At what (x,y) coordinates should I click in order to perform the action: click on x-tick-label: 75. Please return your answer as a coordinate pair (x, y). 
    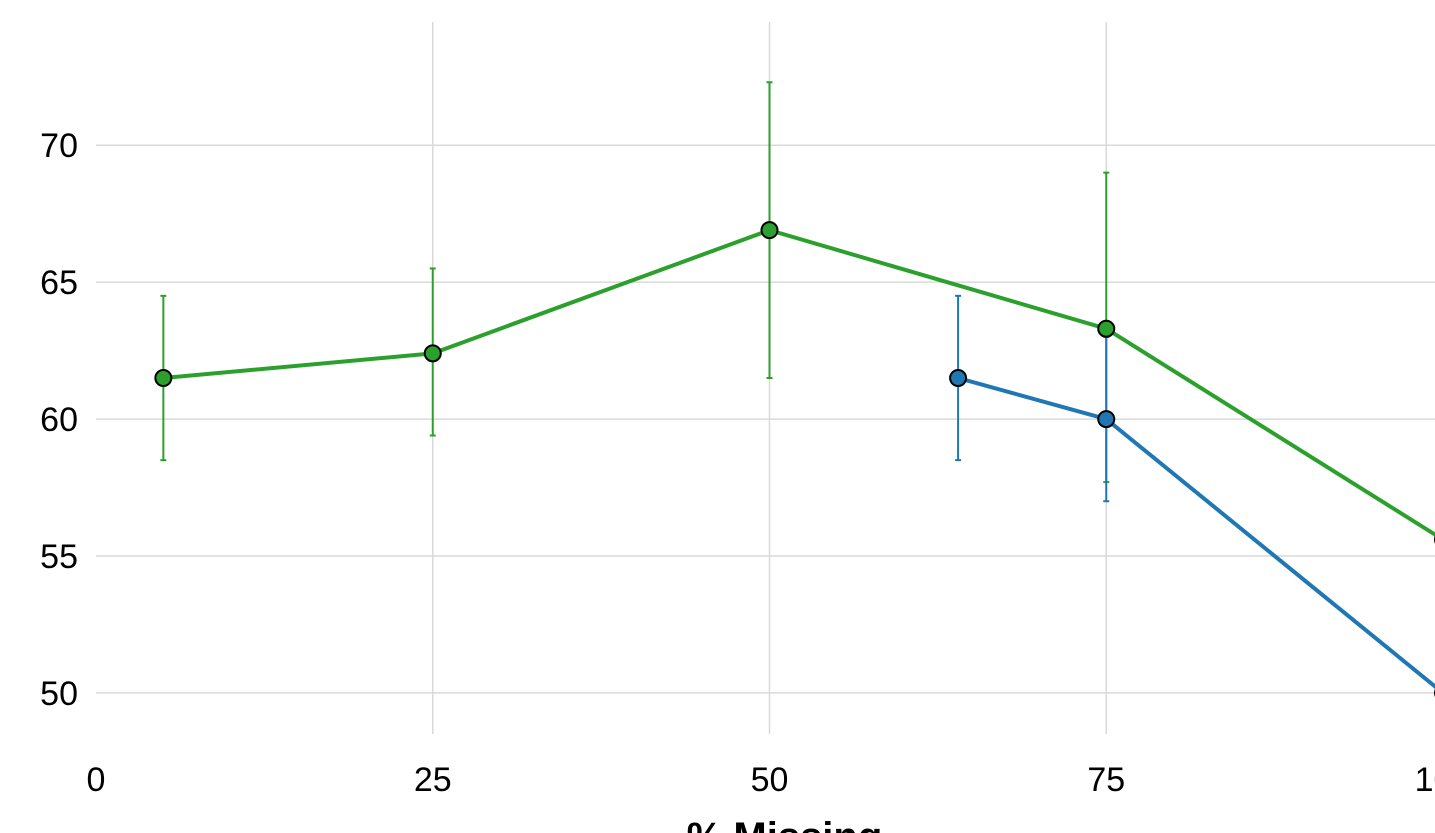
    Looking at the image, I should click on (1106, 780).